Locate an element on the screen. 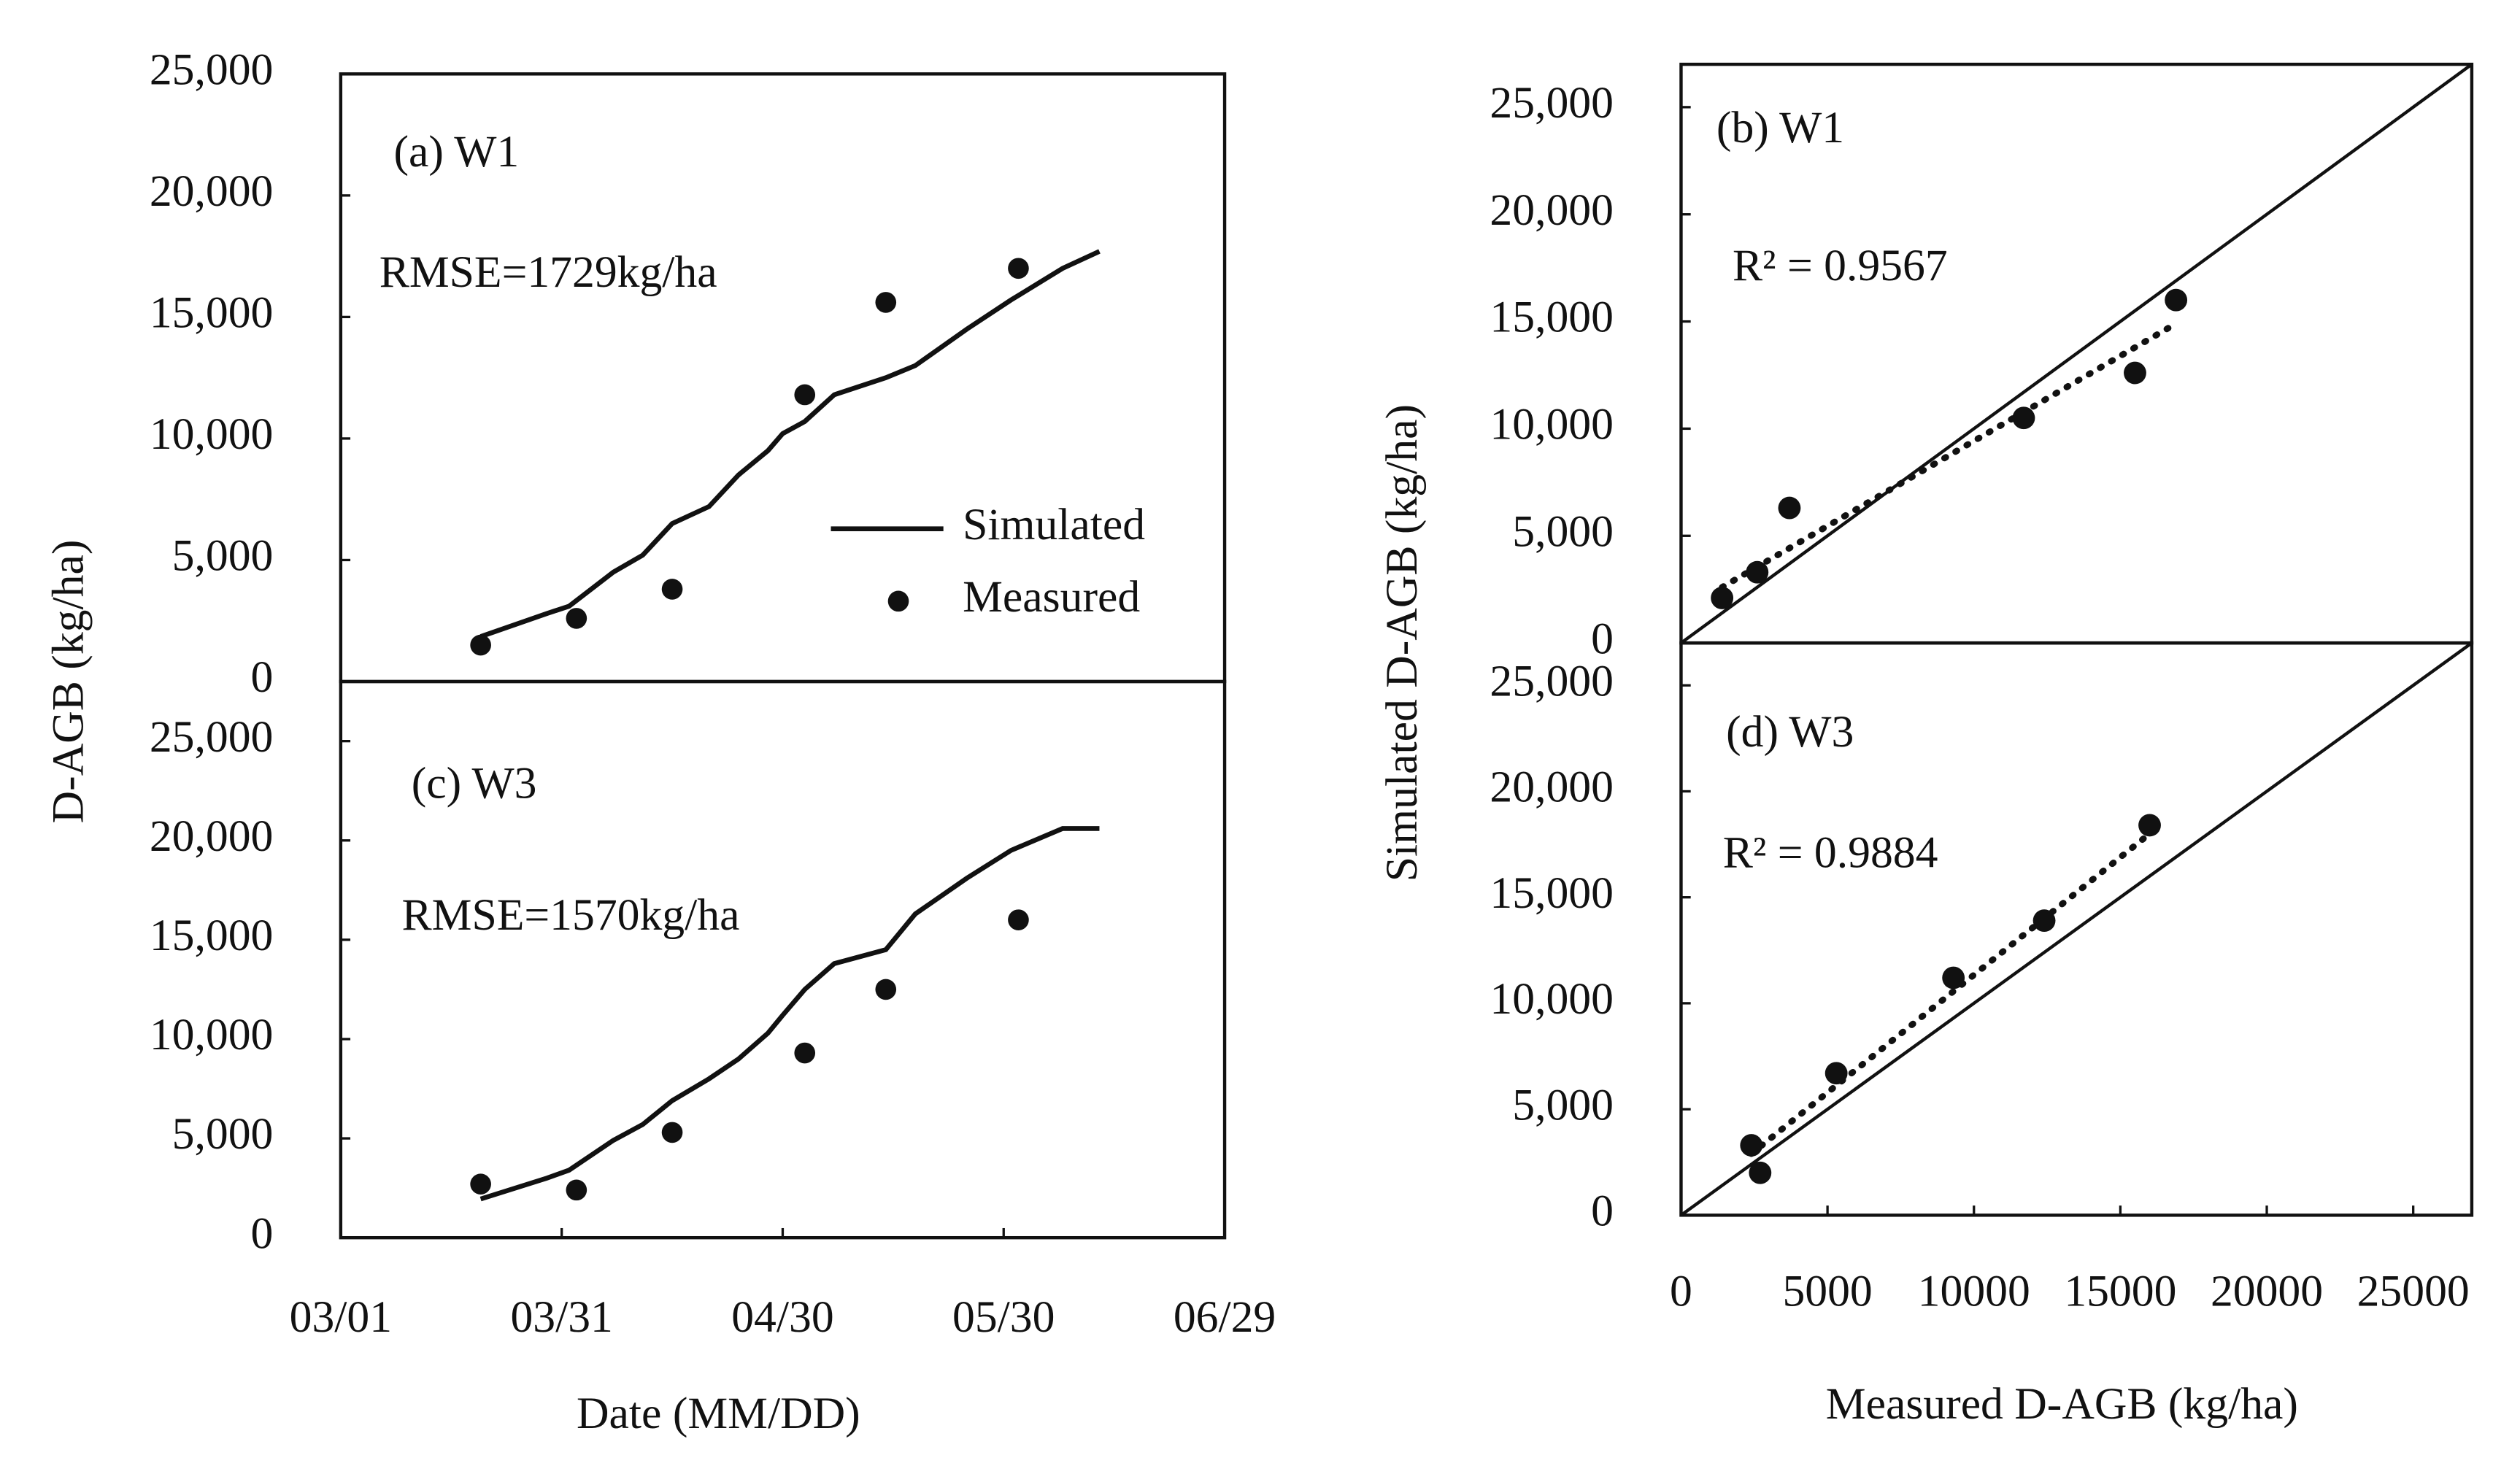 This screenshot has width=2520, height=1474. y-axis-label: Simulated D-AGB (kg/ha) is located at coordinates (1402, 642).